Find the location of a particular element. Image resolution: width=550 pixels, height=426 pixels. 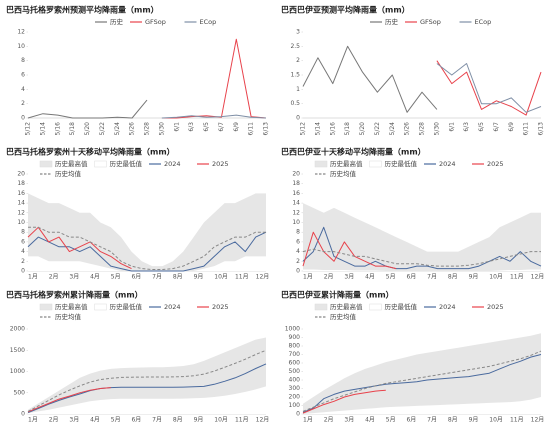

y-tick-label: 12 is located at coordinates (21, 32).